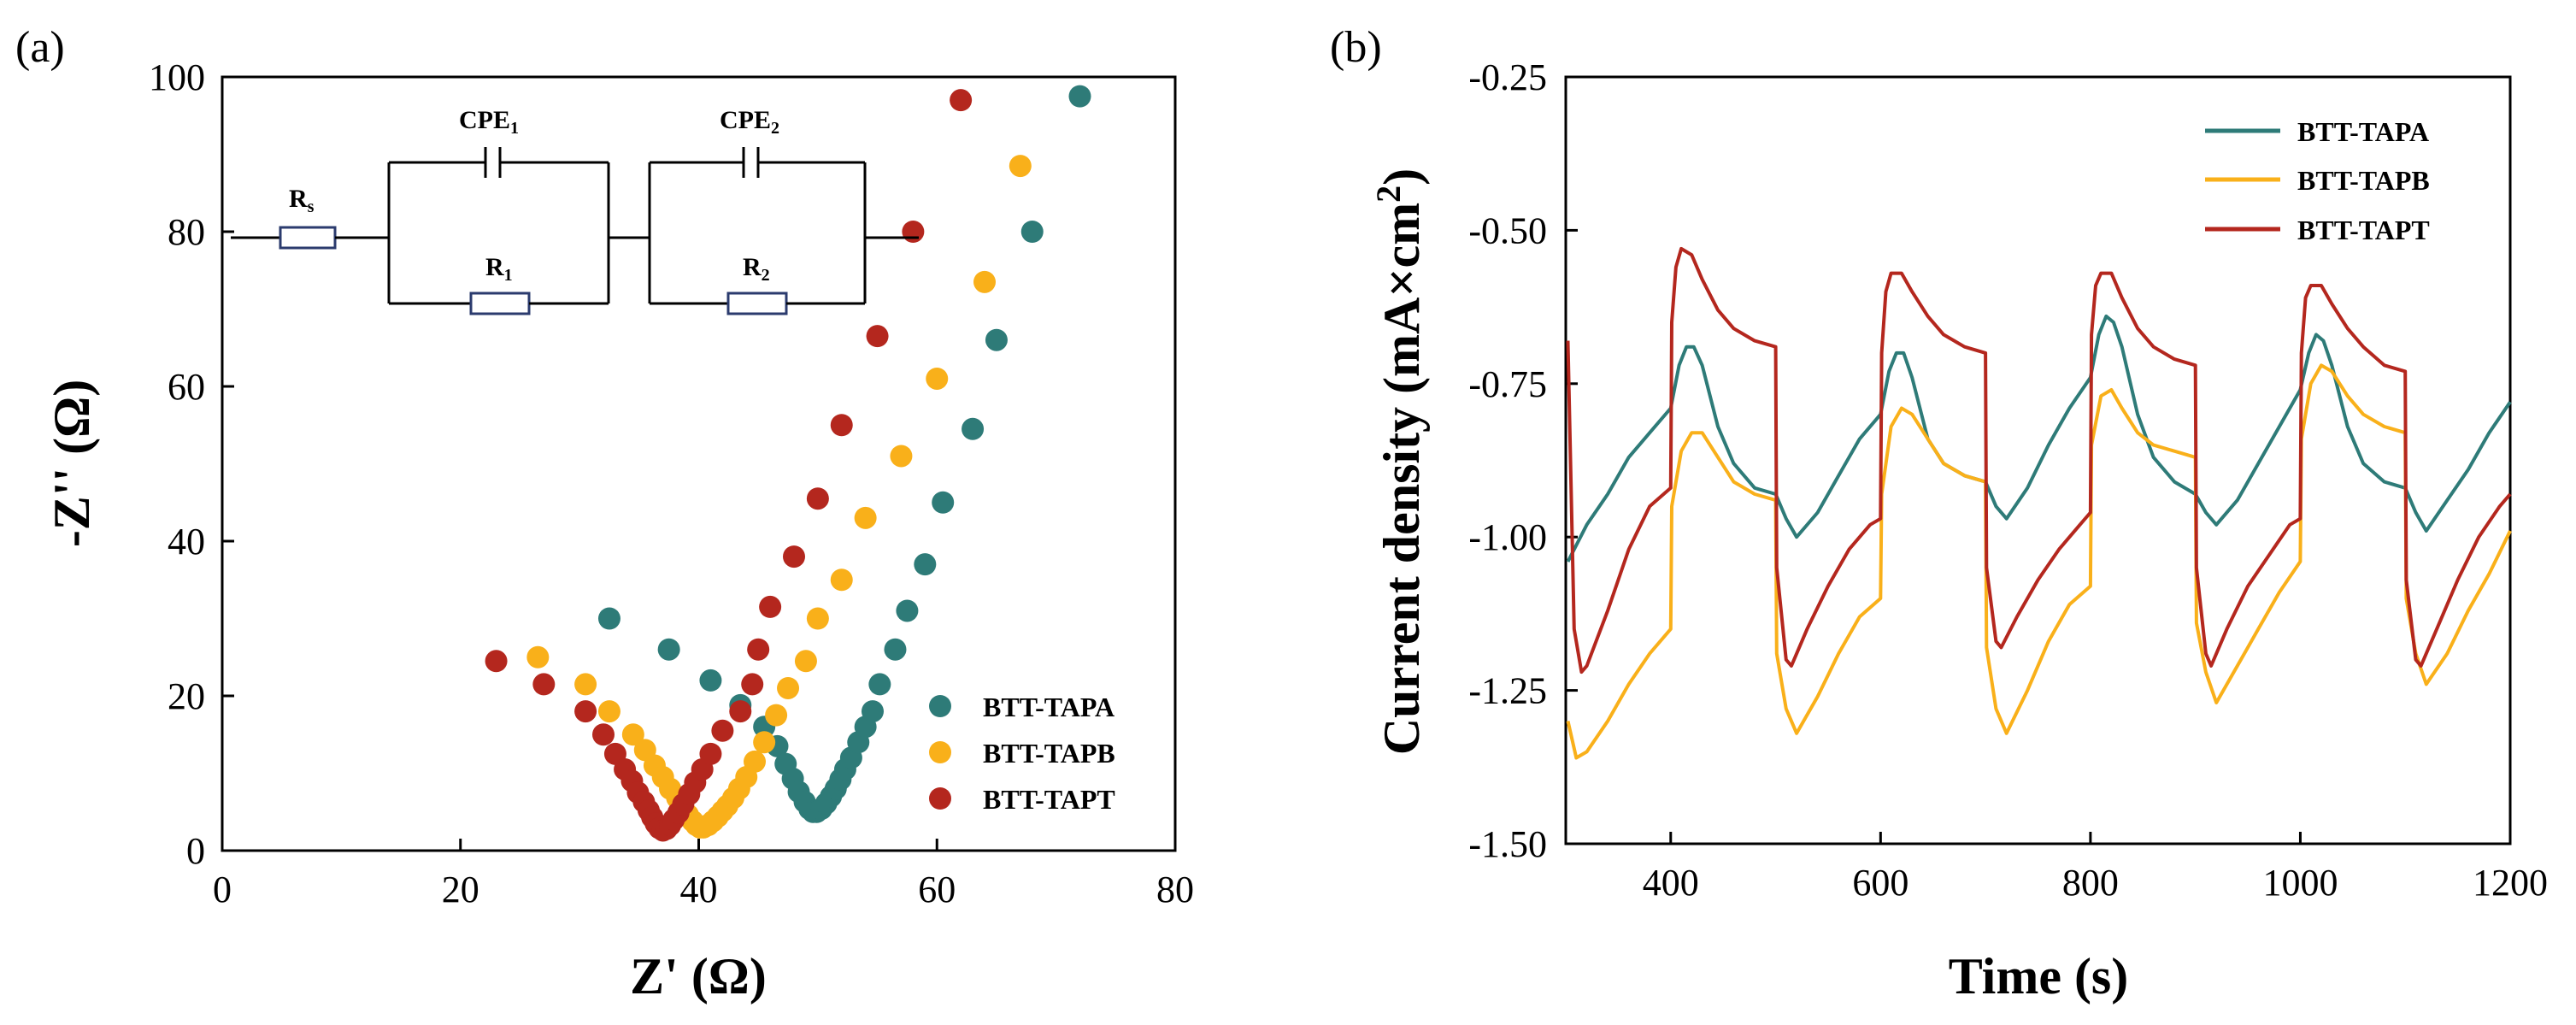  What do you see at coordinates (534, 195) in the screenshot?
I see `circuit-labels: Rs CPE1 R1 CPE2 R2` at bounding box center [534, 195].